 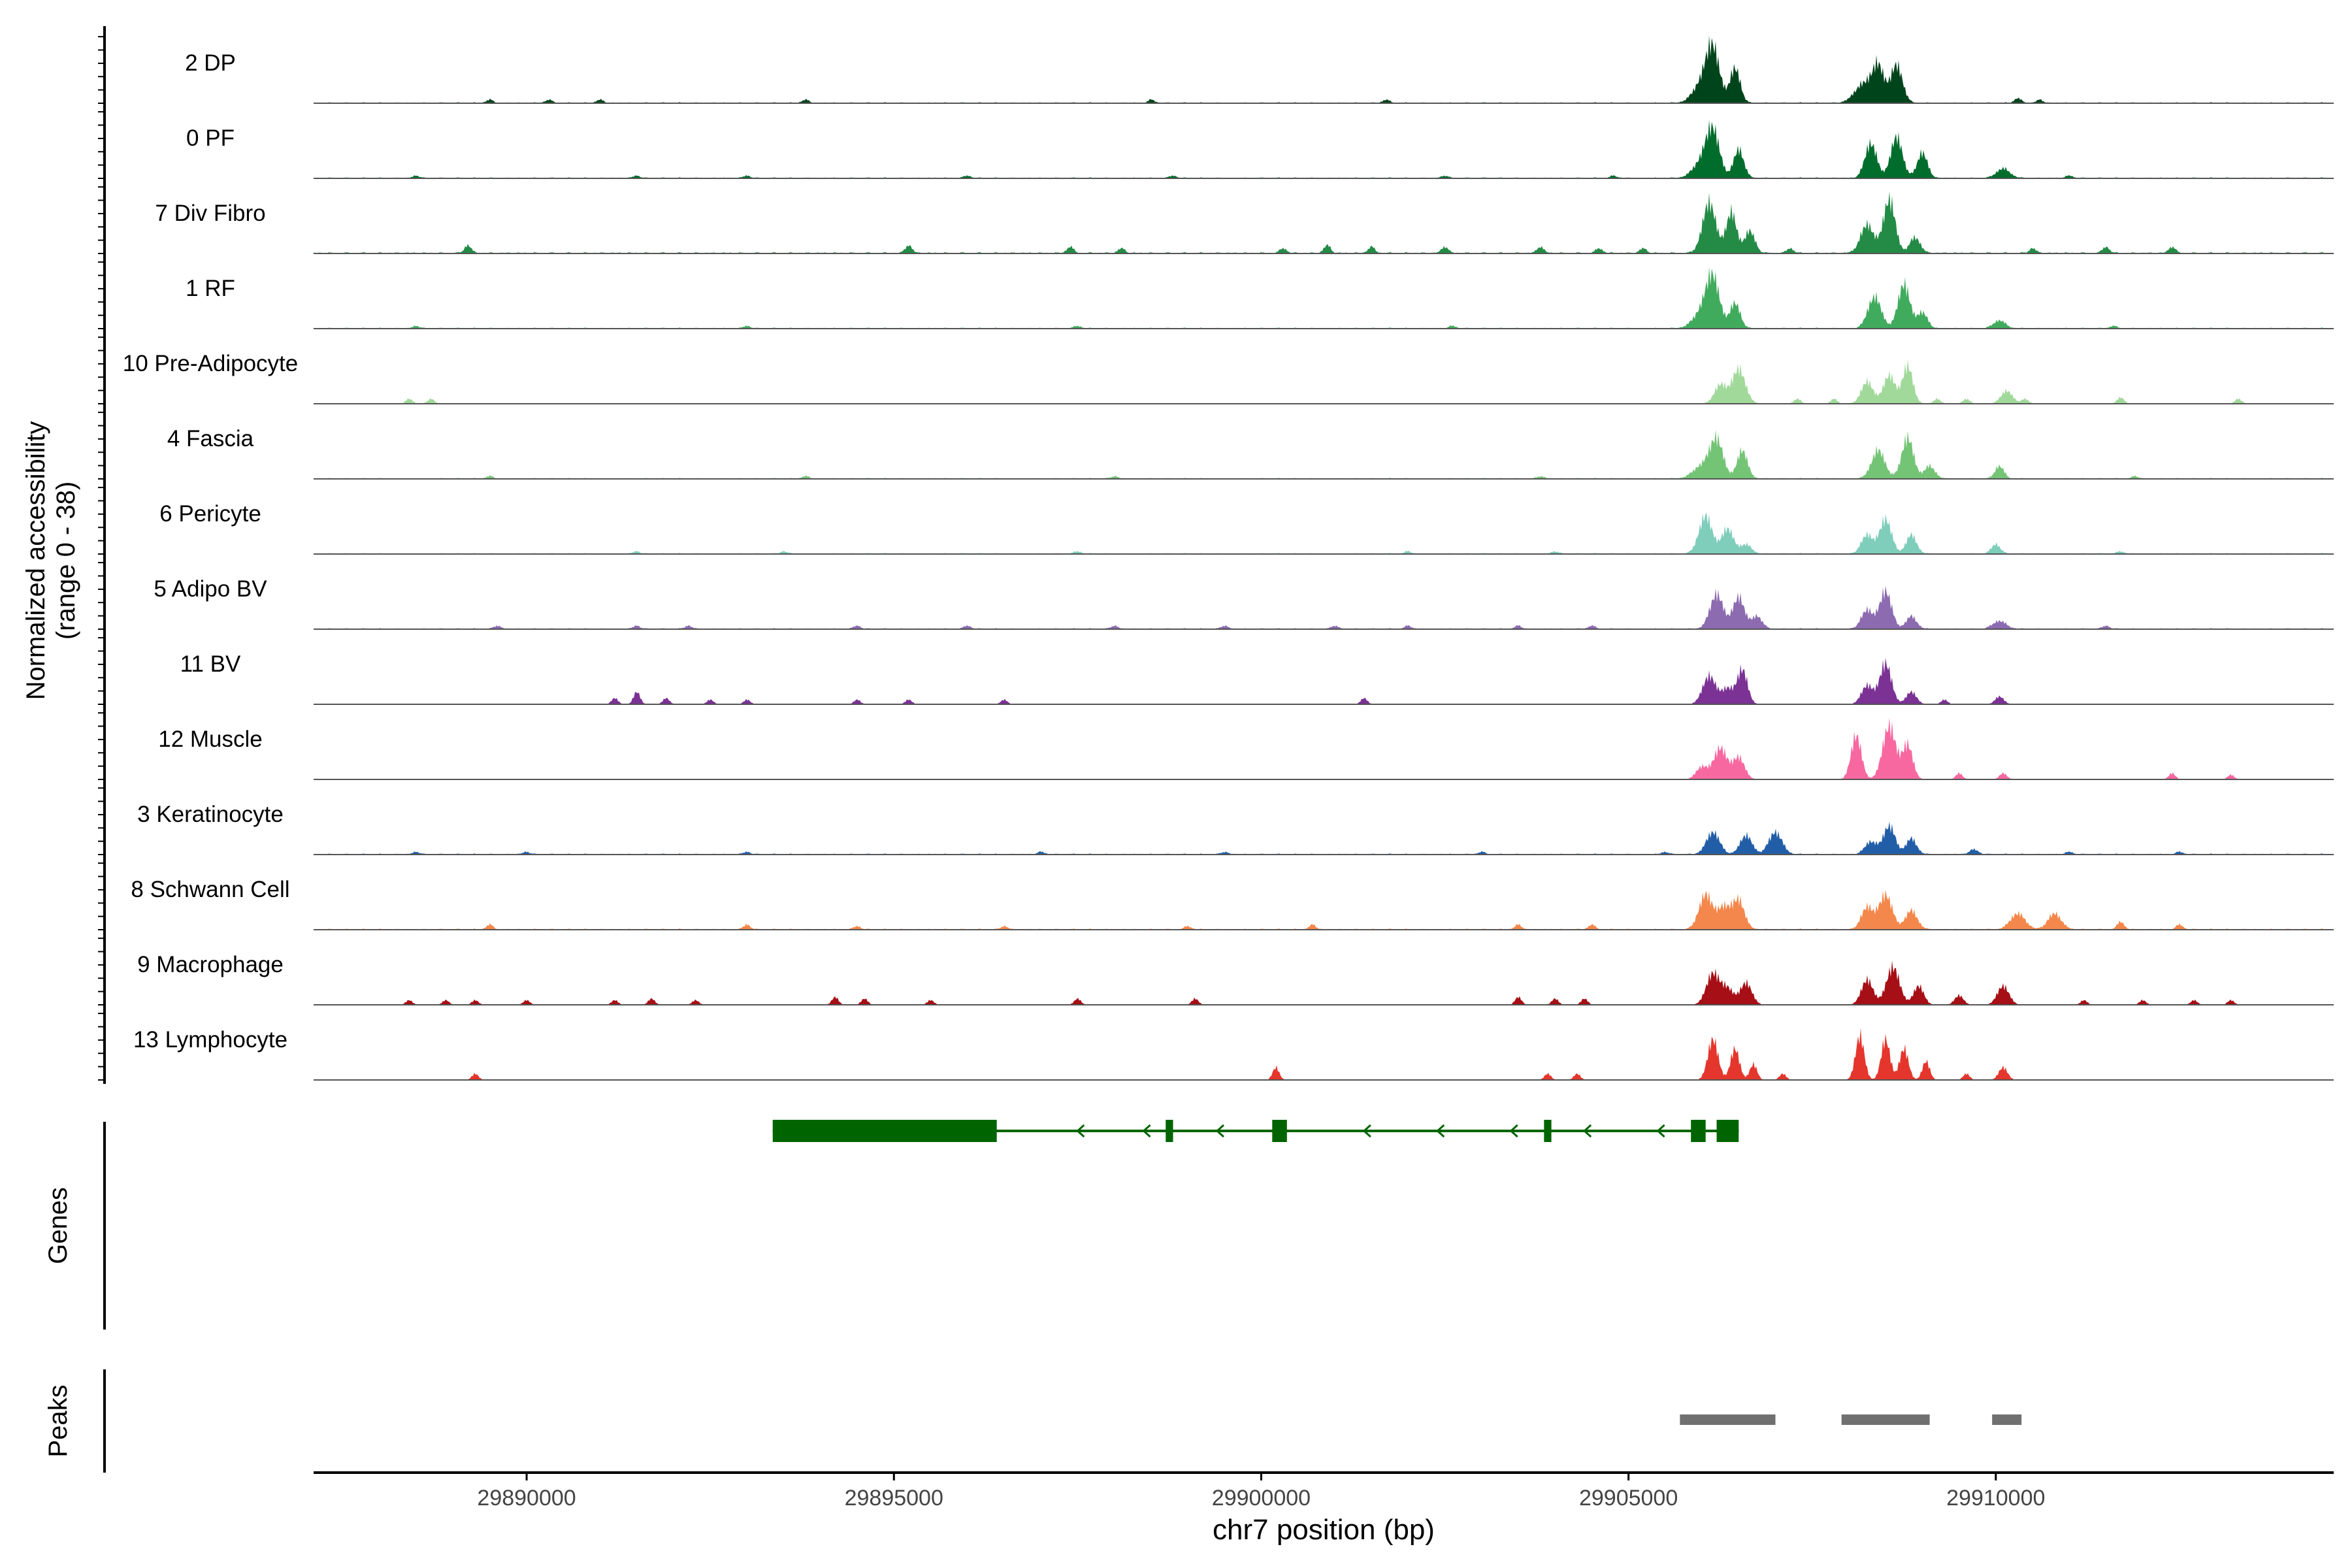 I want to click on track-5: 10 Pre-Adipocyte, so click(x=1228, y=377).